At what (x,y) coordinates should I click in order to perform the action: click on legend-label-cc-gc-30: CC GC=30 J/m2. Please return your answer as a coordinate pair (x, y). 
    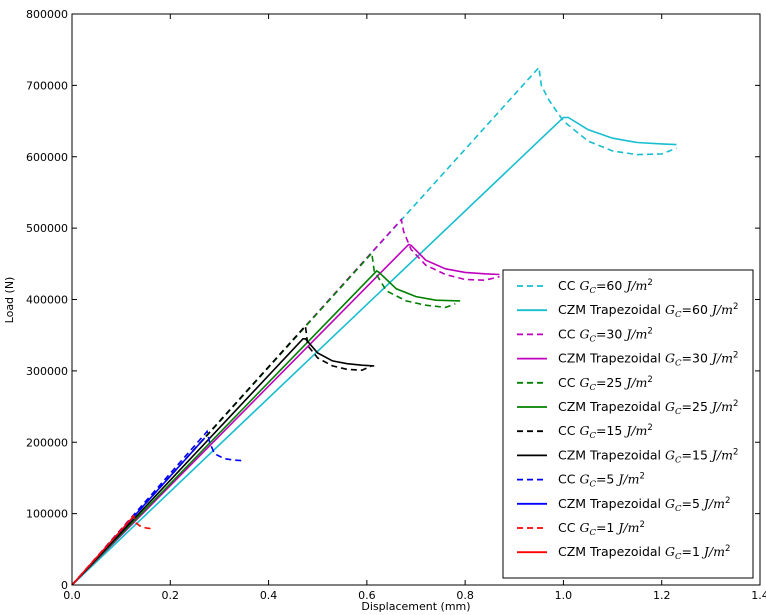
    Looking at the image, I should click on (605, 335).